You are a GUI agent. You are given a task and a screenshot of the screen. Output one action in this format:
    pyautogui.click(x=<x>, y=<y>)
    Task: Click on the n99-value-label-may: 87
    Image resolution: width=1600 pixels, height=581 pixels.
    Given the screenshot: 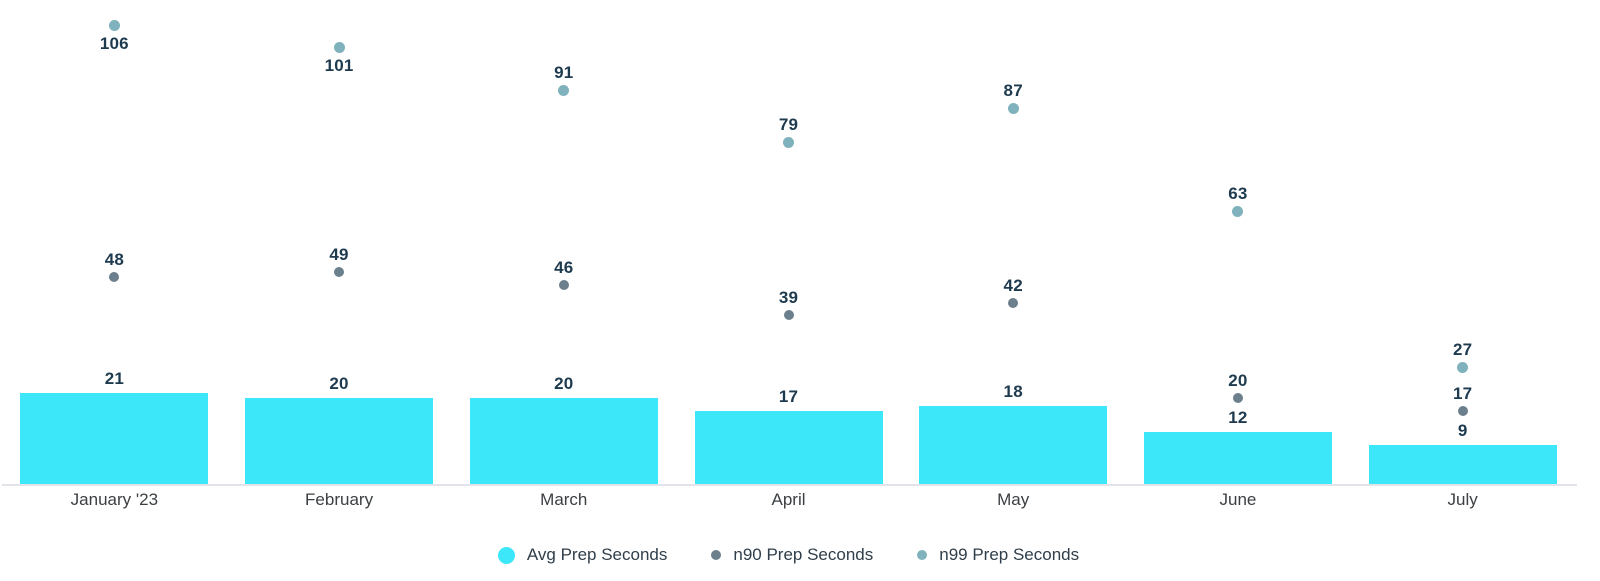 What is the action you would take?
    pyautogui.click(x=1013, y=90)
    